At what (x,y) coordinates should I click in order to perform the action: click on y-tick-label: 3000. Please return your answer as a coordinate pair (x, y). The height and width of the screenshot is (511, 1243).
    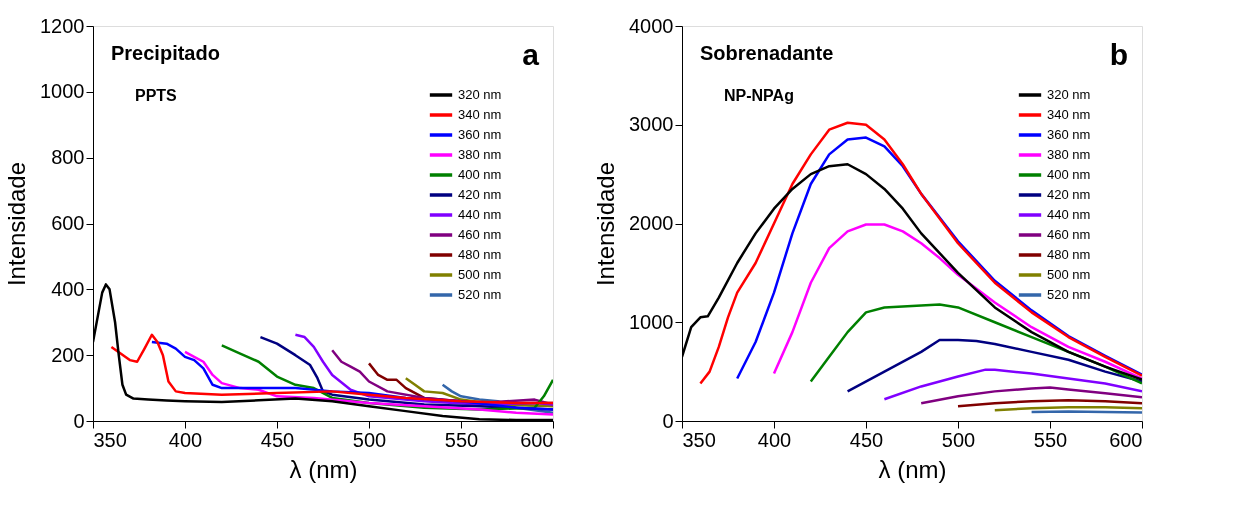
    Looking at the image, I should click on (651, 124).